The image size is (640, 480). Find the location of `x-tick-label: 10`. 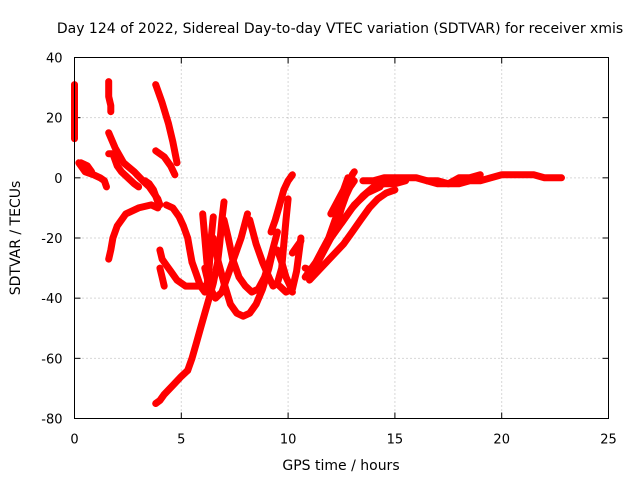

x-tick-label: 10 is located at coordinates (288, 440).